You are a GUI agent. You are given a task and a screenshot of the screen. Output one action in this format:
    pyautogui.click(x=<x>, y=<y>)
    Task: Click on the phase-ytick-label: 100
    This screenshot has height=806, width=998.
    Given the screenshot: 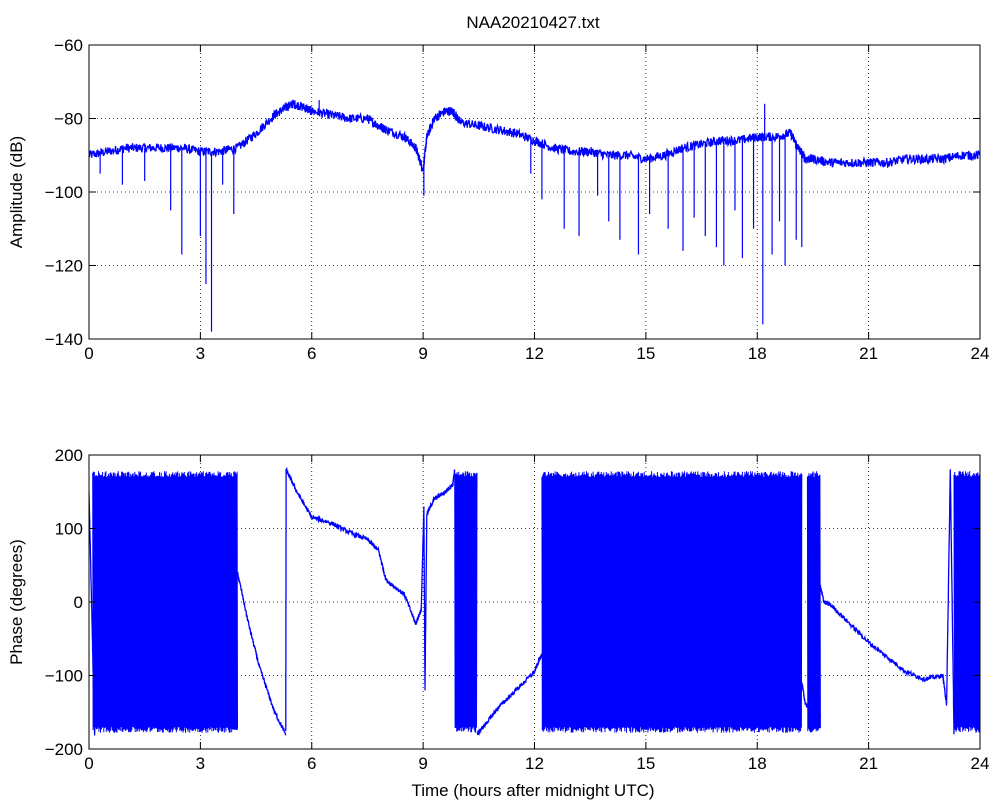 What is the action you would take?
    pyautogui.click(x=69, y=529)
    